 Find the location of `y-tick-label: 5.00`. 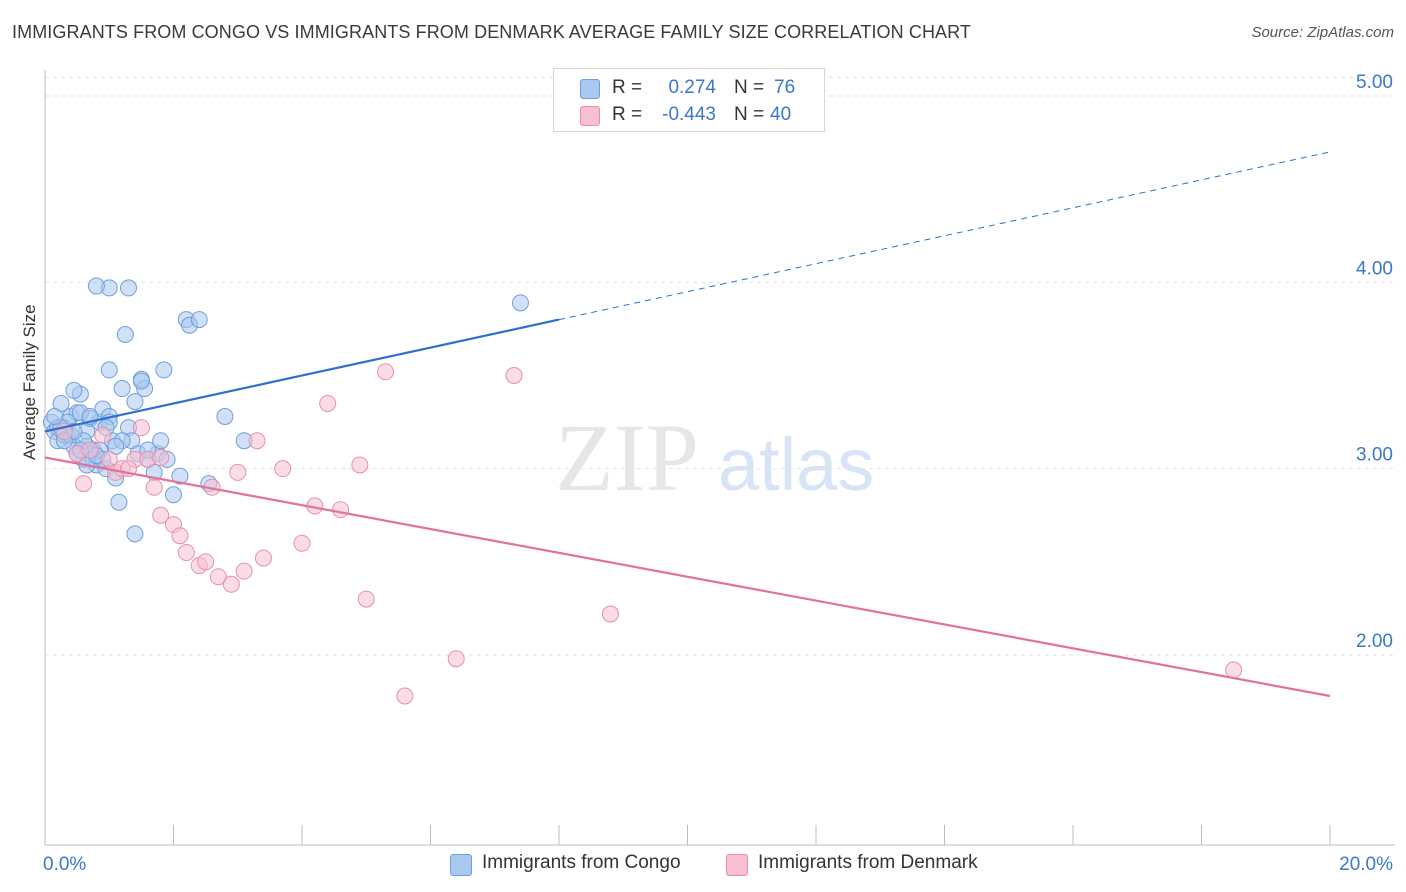

y-tick-label: 5.00 is located at coordinates (1374, 82).